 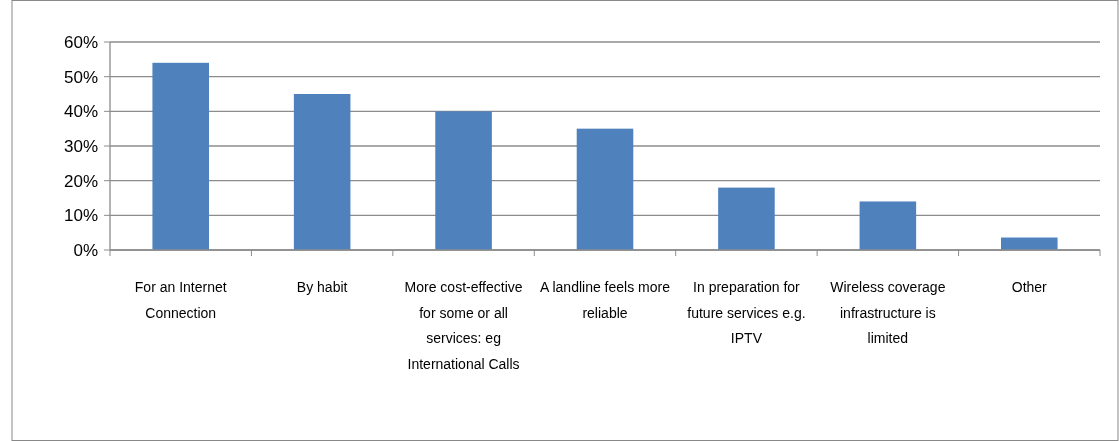 I want to click on y-tick-label: 20%, so click(x=80, y=181).